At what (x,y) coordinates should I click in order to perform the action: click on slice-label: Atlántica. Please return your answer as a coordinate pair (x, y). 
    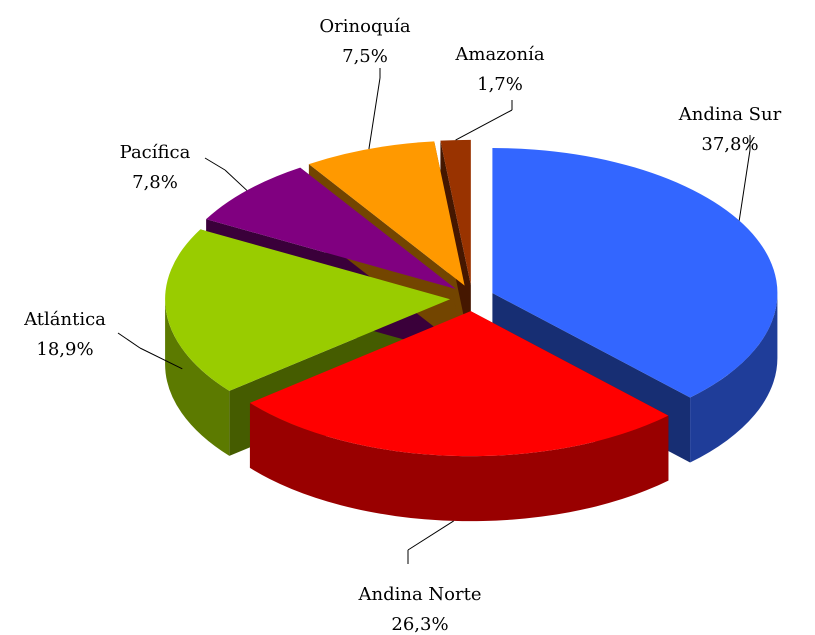
    Looking at the image, I should click on (64, 319).